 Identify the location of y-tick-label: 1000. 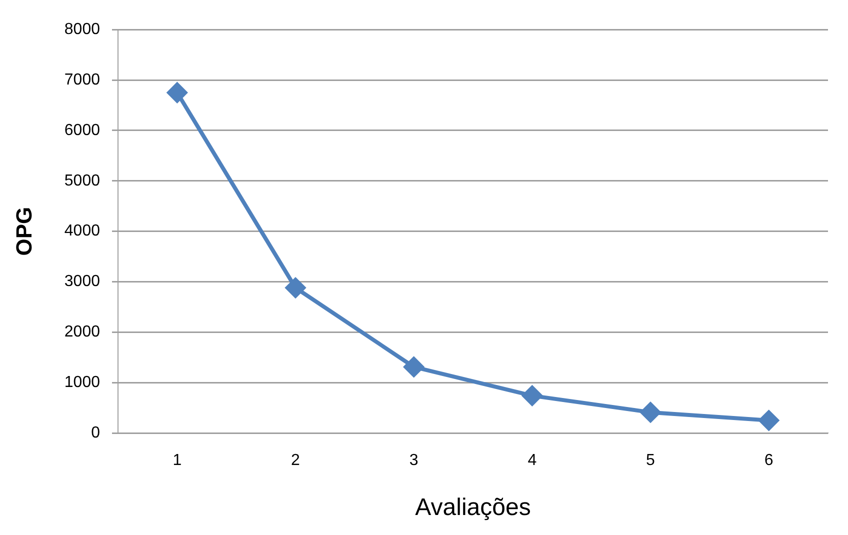
(82, 382).